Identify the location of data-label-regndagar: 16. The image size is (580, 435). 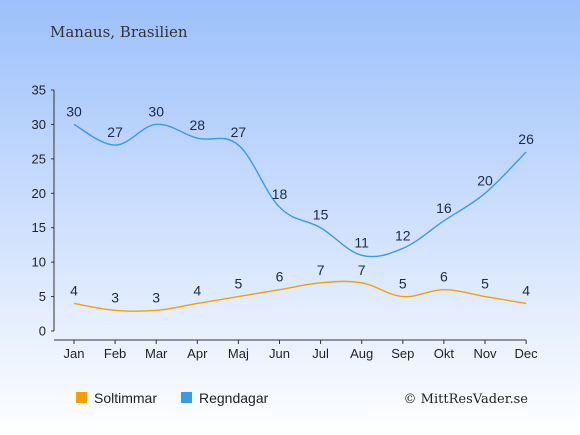
(444, 208).